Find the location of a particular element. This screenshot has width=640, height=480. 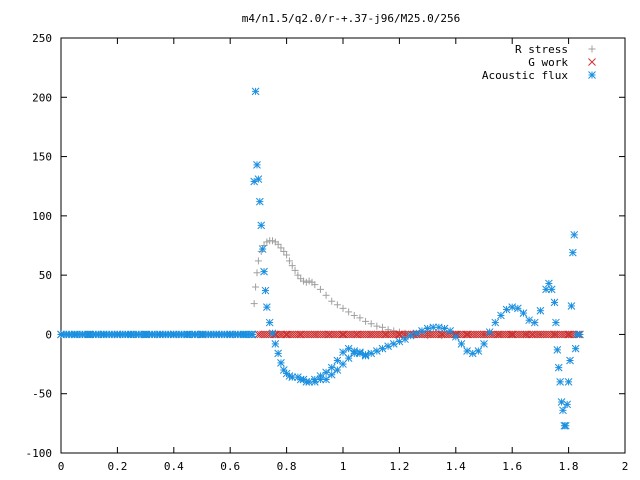

y-tick-label: -50 is located at coordinates (42, 394).